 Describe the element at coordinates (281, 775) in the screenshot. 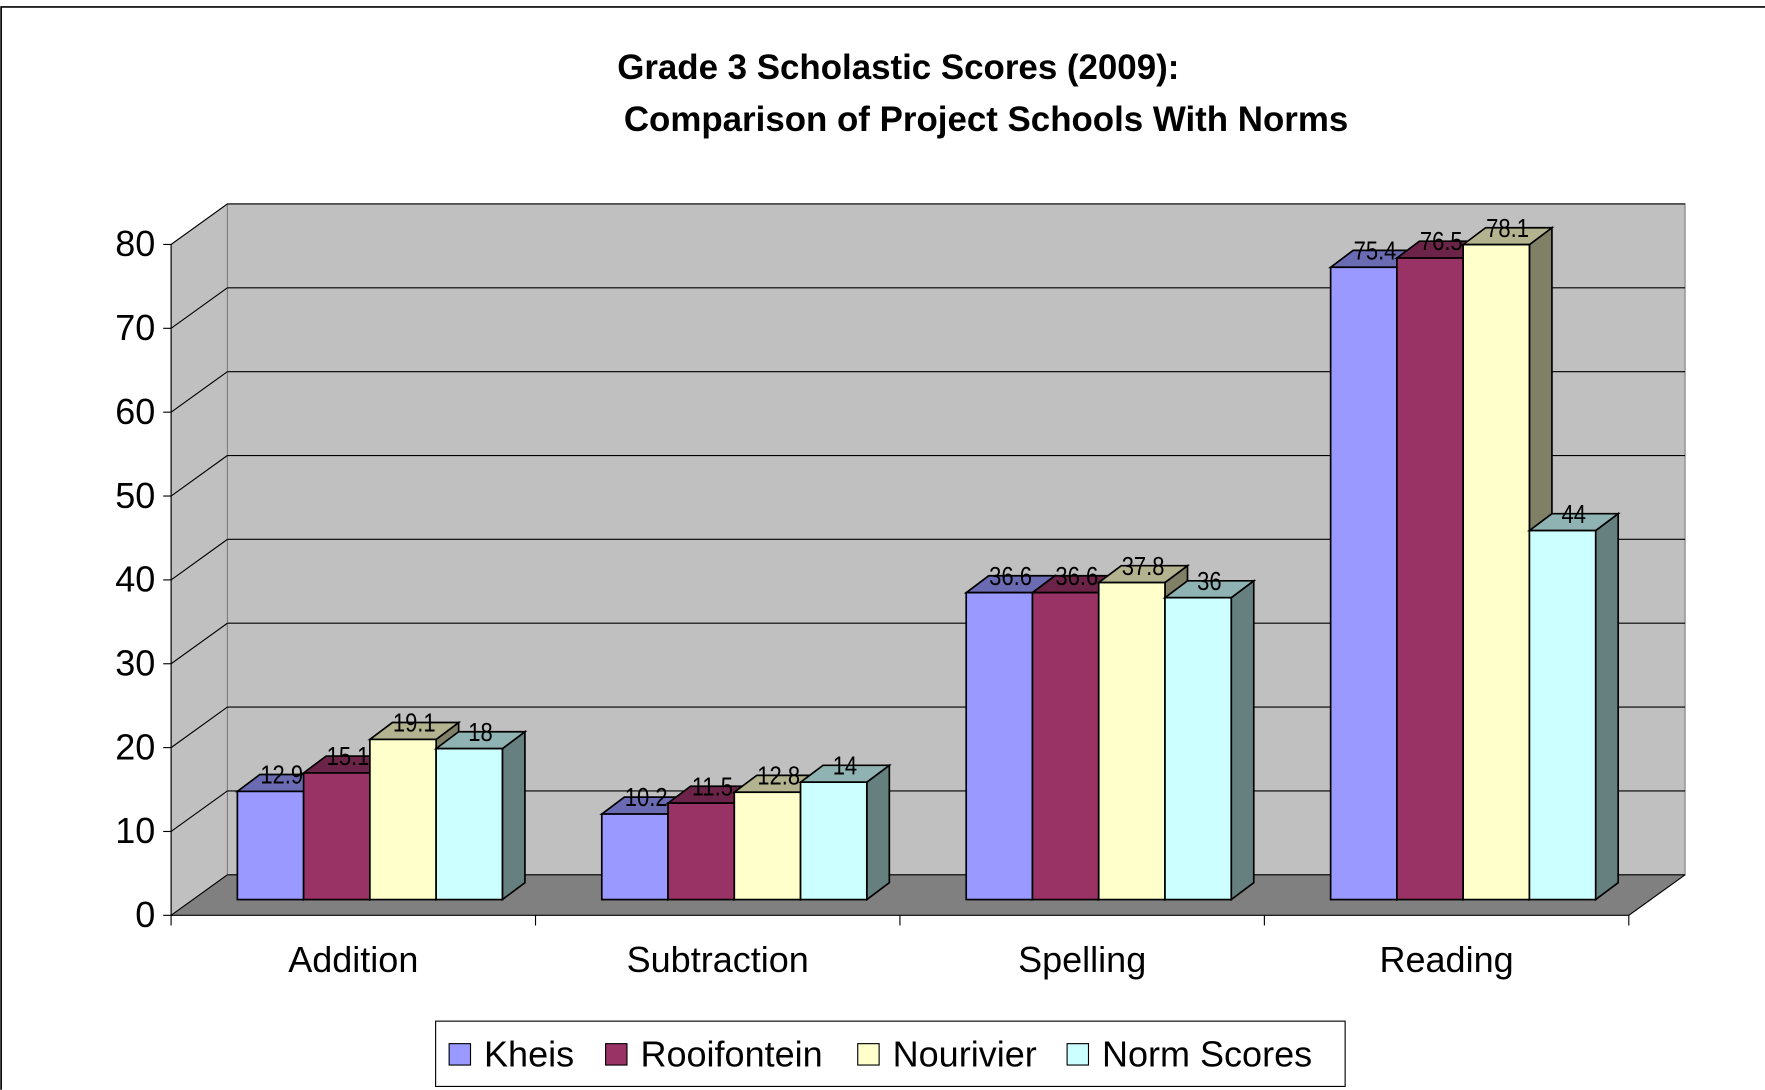

I see `data-label: 12.9` at that location.